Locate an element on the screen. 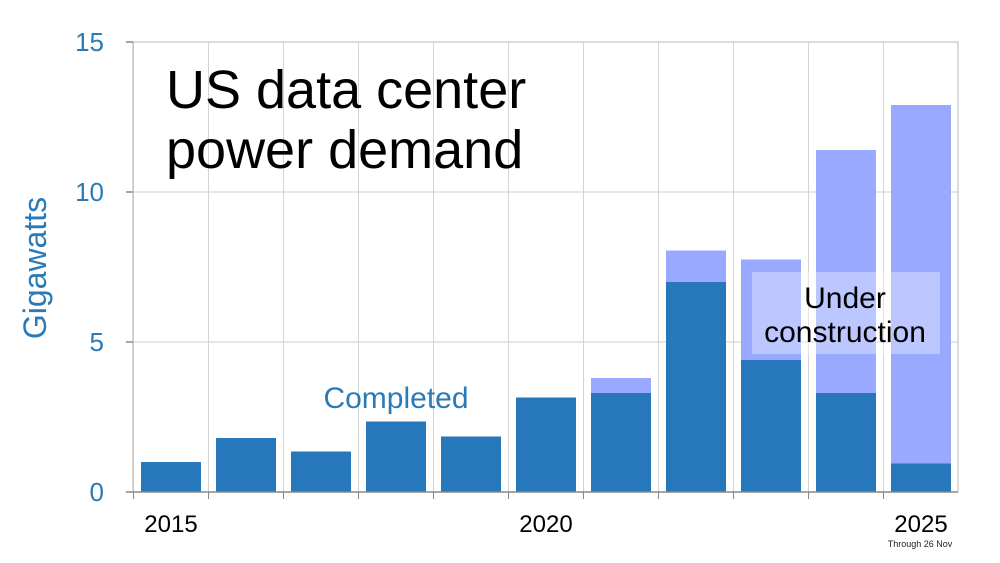 The height and width of the screenshot is (563, 1000). y-tick-label: 10 is located at coordinates (89, 192).